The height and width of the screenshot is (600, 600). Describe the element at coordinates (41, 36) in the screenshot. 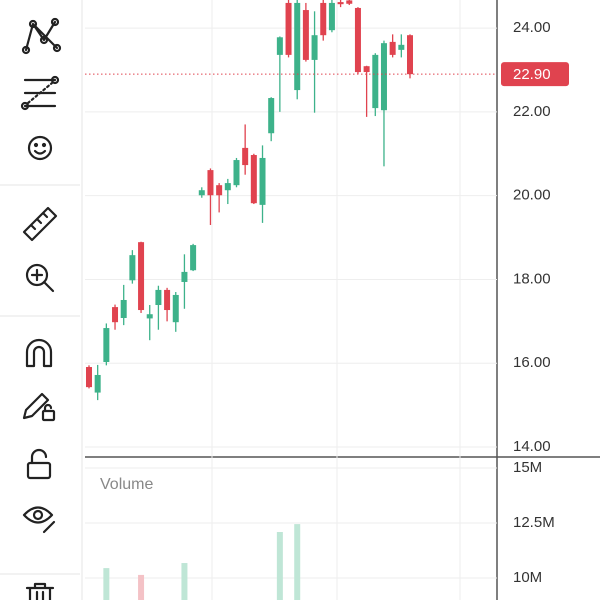

I see `pattern-tool` at that location.